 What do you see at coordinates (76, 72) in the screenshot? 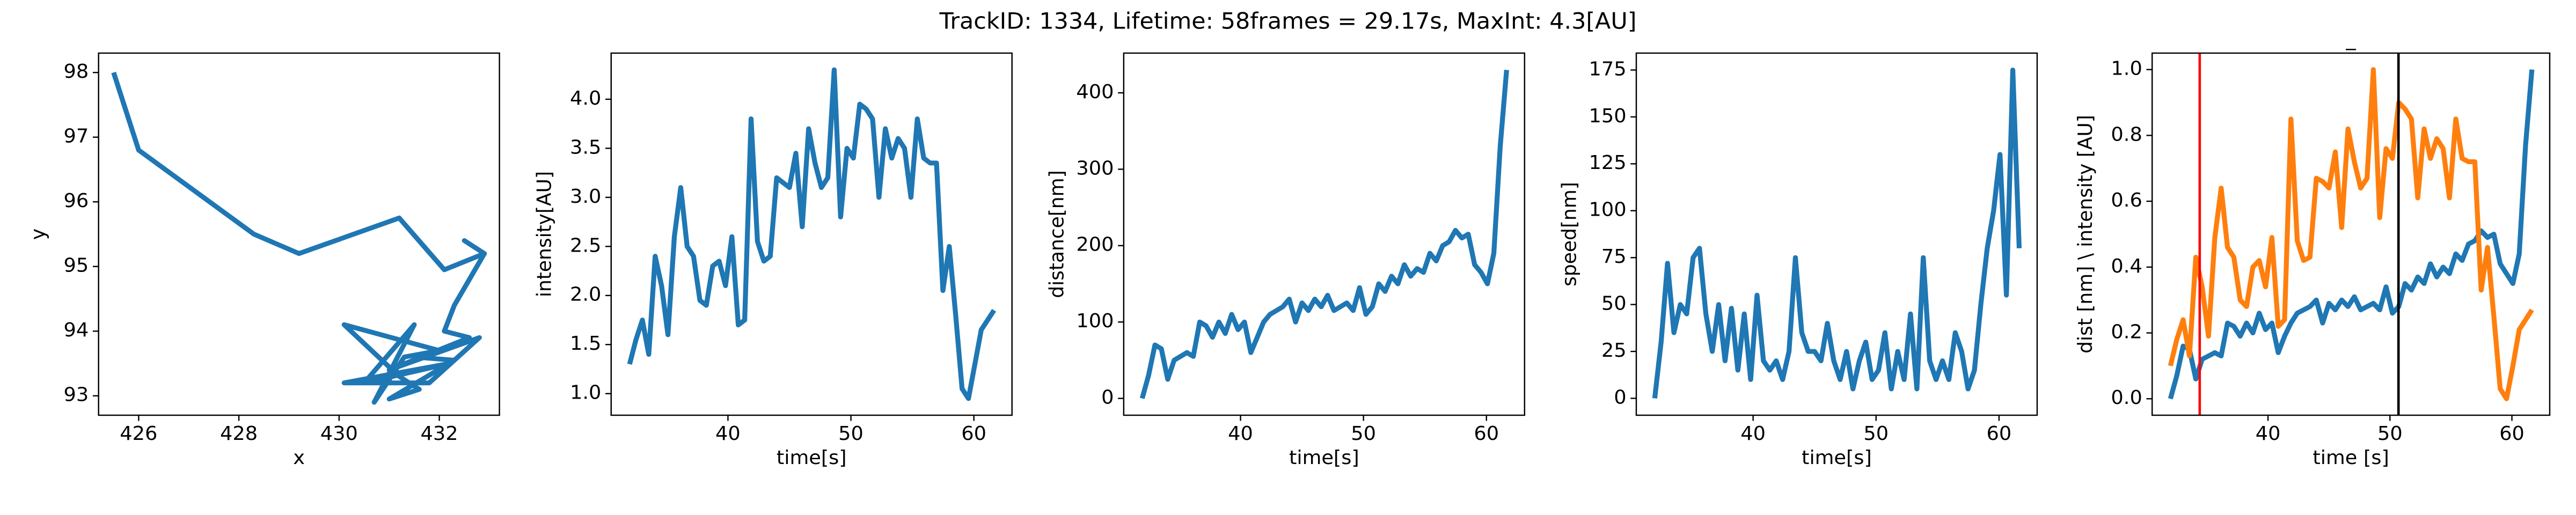
I see `y-tick-label: 98` at bounding box center [76, 72].